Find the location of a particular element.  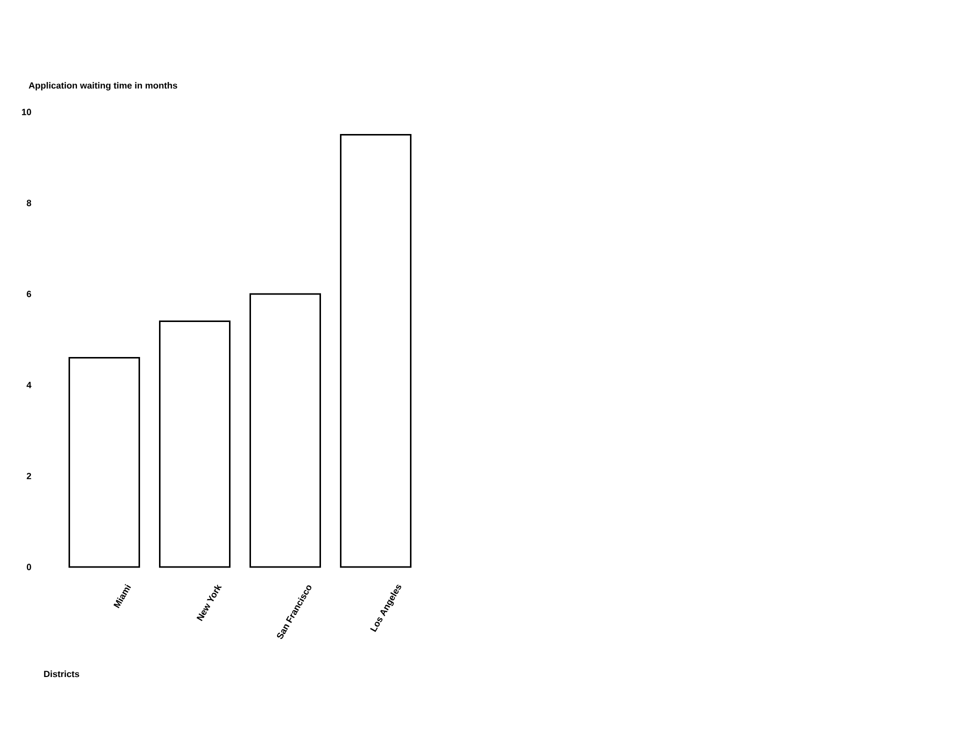

y-tick-label: 4 is located at coordinates (29, 385).